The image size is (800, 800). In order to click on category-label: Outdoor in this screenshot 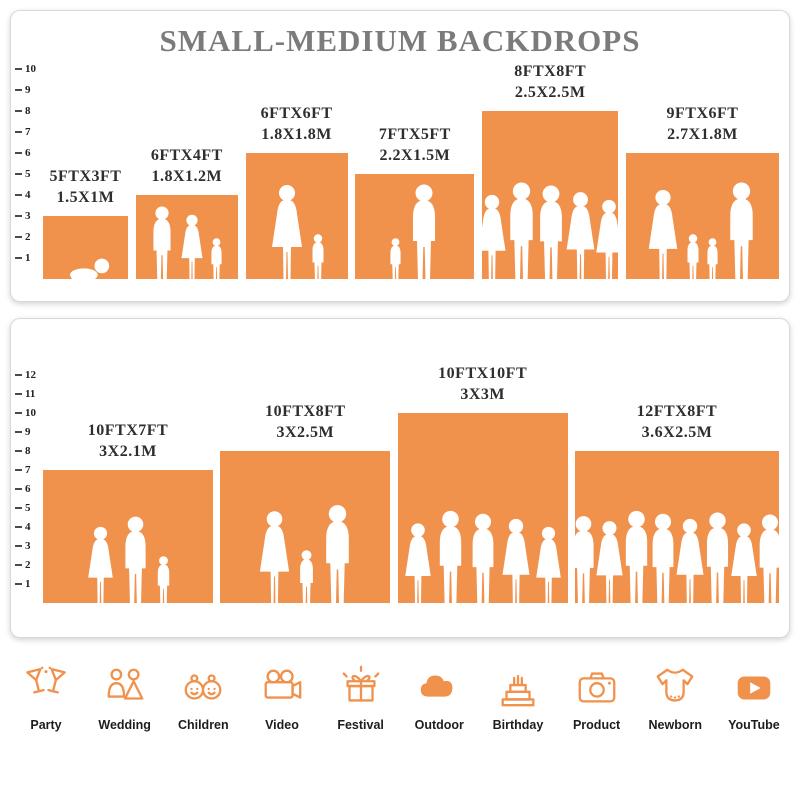, I will do `click(439, 725)`.